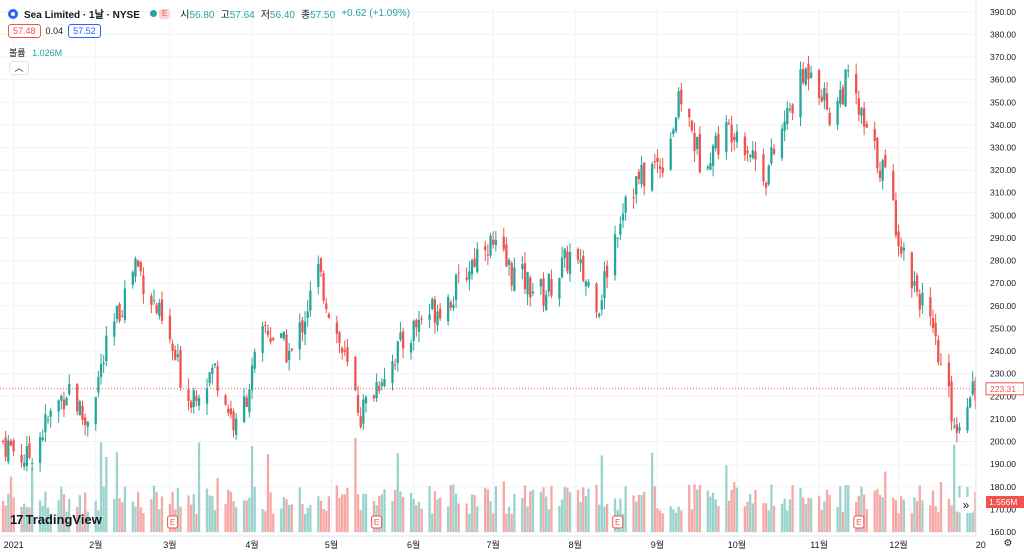 The width and height of the screenshot is (1024, 554). What do you see at coordinates (1003, 147) in the screenshot?
I see `price-tick-label: 330.00` at bounding box center [1003, 147].